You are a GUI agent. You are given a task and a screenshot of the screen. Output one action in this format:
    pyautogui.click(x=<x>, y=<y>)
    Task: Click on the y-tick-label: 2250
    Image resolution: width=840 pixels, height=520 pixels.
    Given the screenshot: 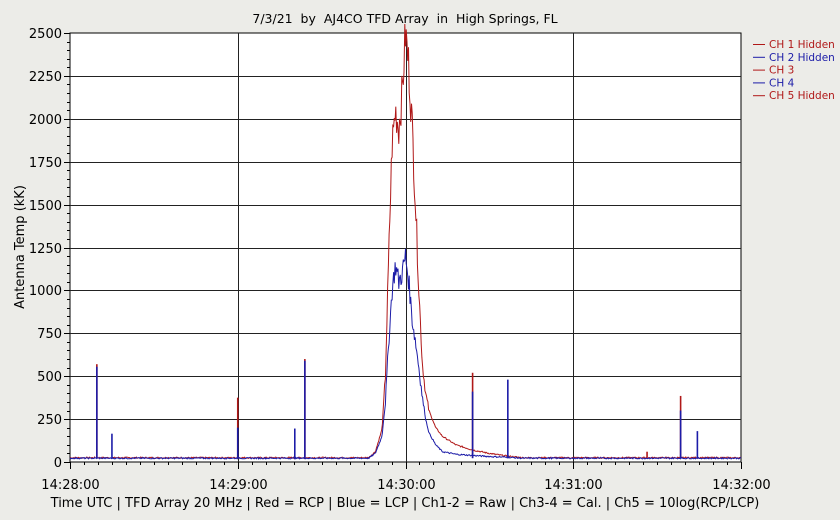 What is the action you would take?
    pyautogui.click(x=45, y=77)
    